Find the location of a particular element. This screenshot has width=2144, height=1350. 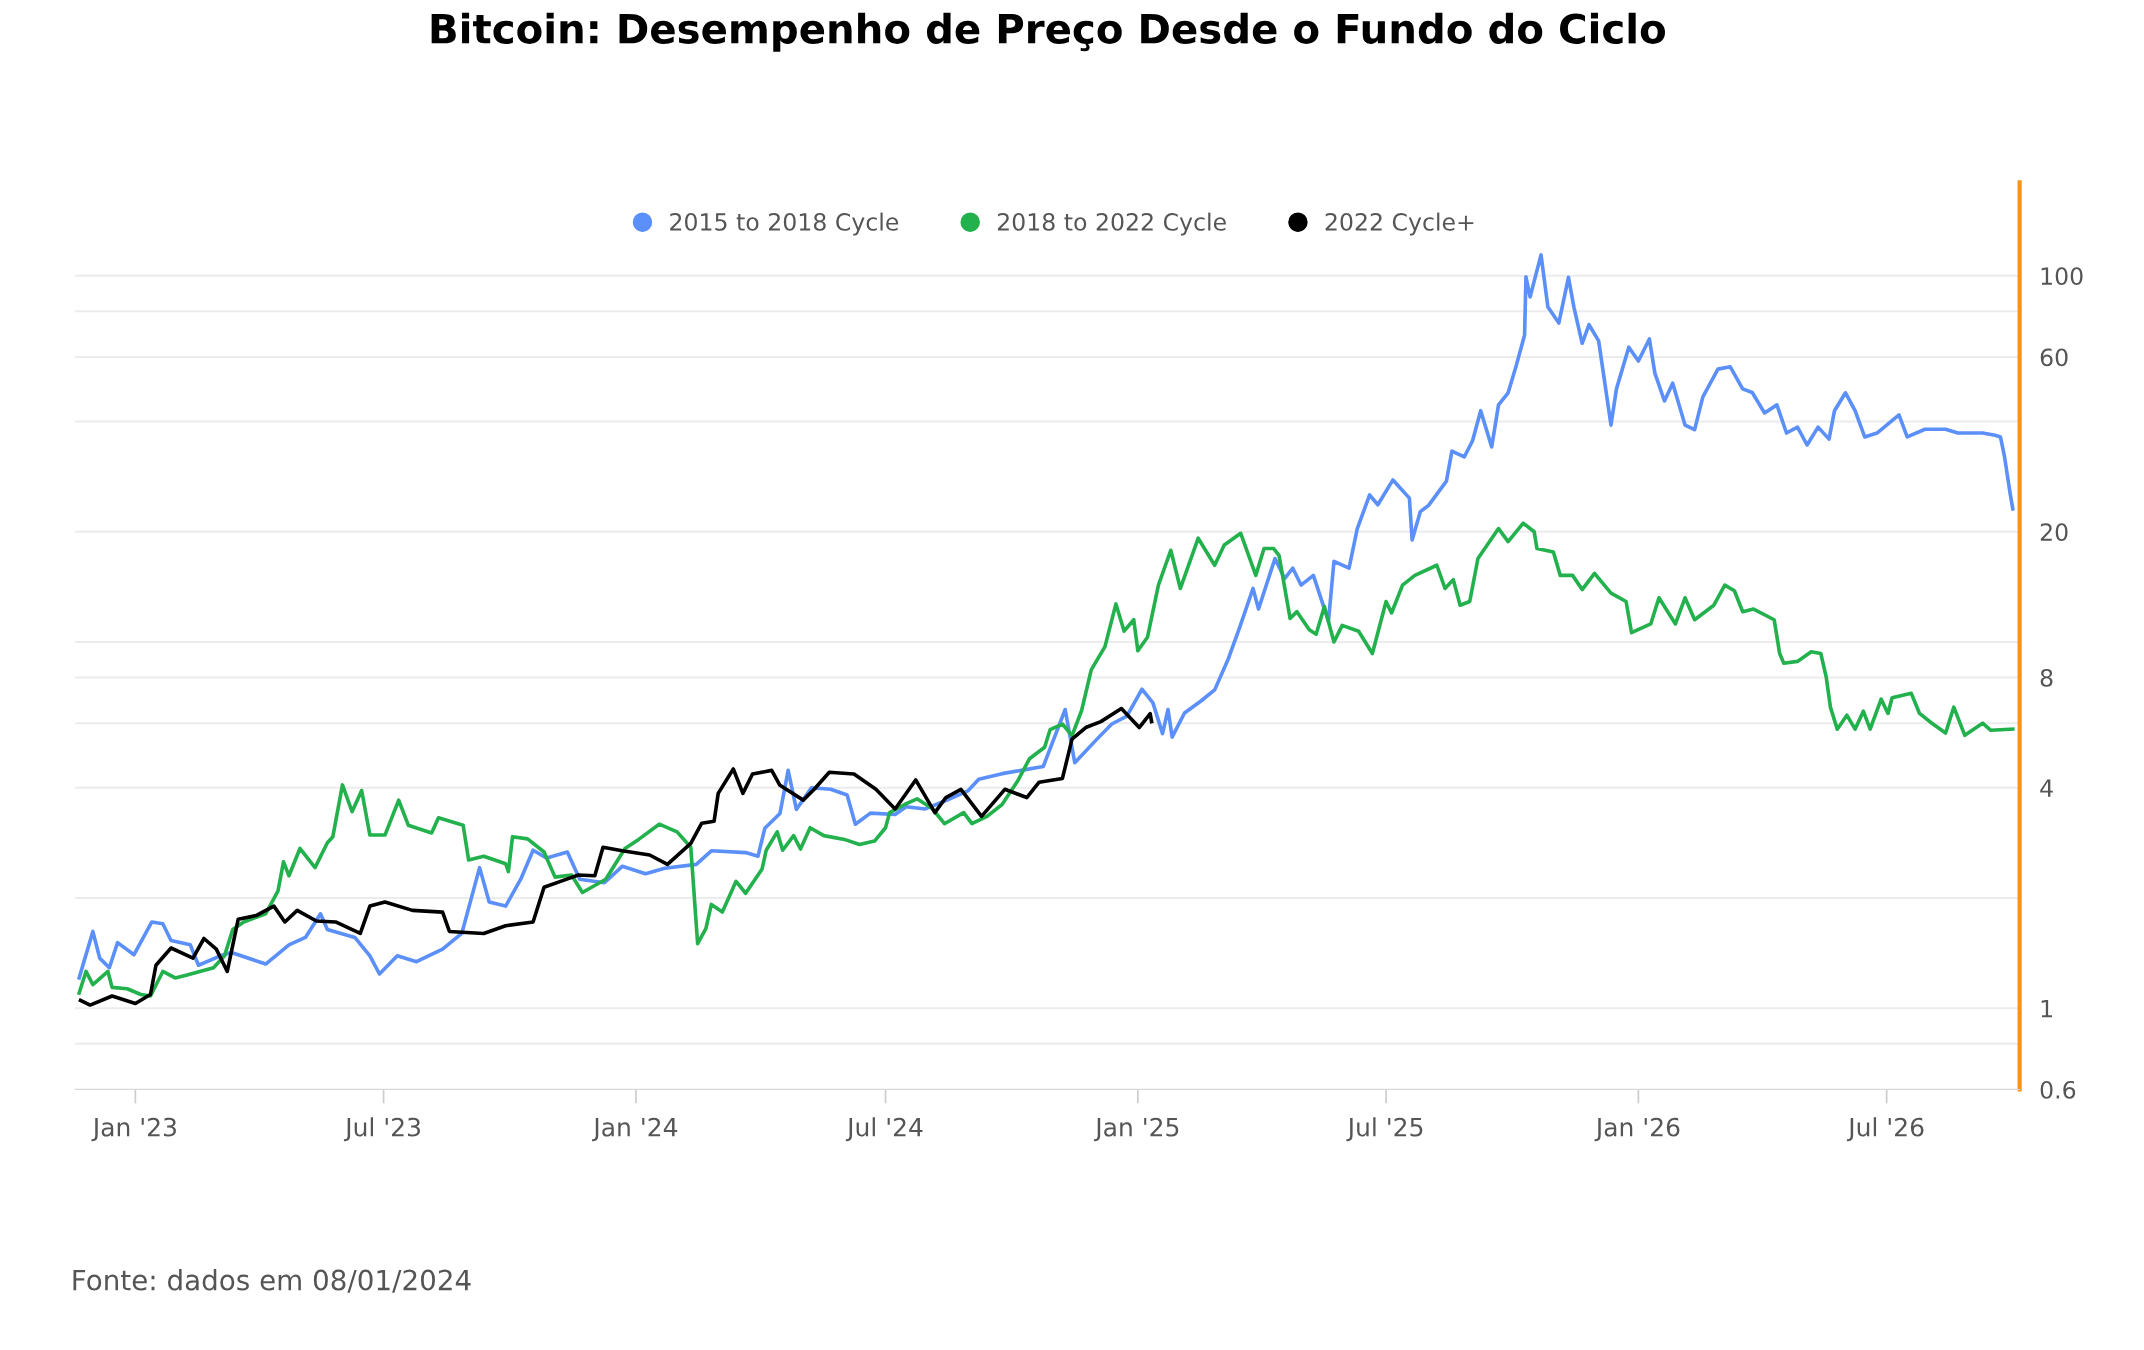

legend-label: 2022 Cycle+ is located at coordinates (1399, 224).